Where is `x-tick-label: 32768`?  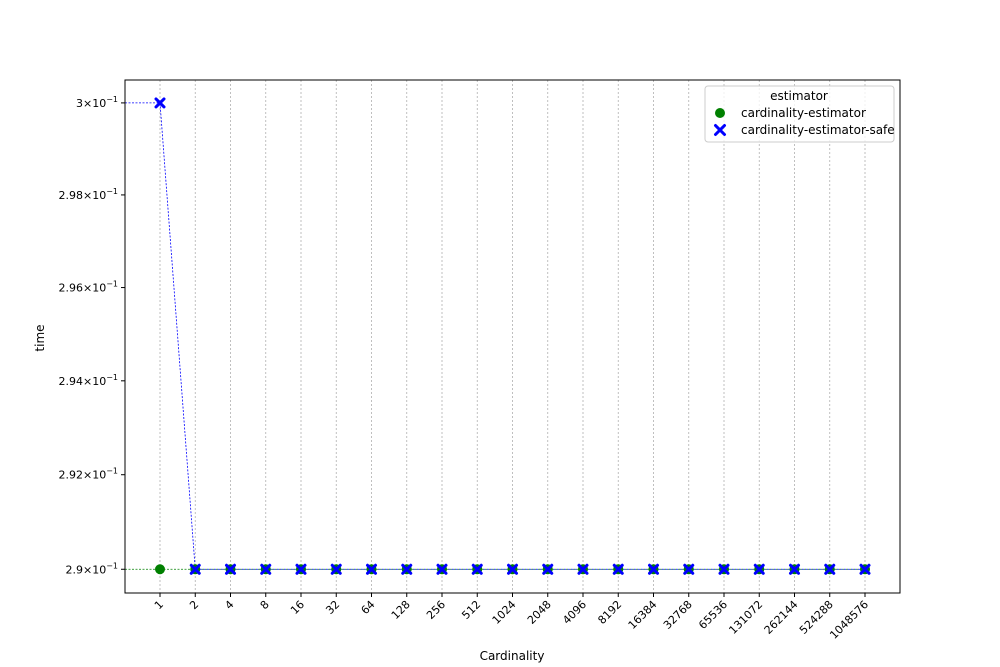 x-tick-label: 32768 is located at coordinates (678, 615).